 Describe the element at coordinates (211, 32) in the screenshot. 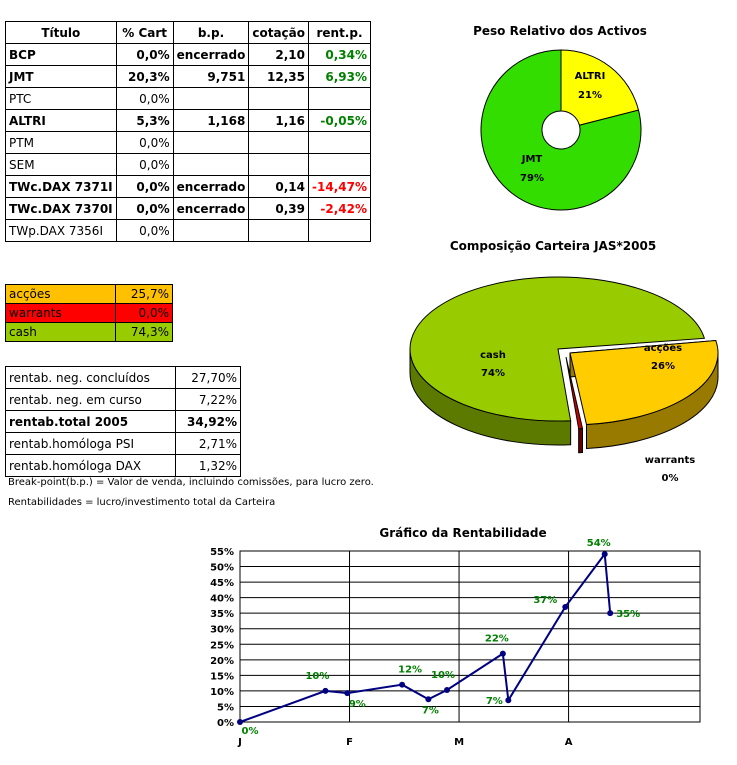

I see `col-header-bp: b.p.` at that location.